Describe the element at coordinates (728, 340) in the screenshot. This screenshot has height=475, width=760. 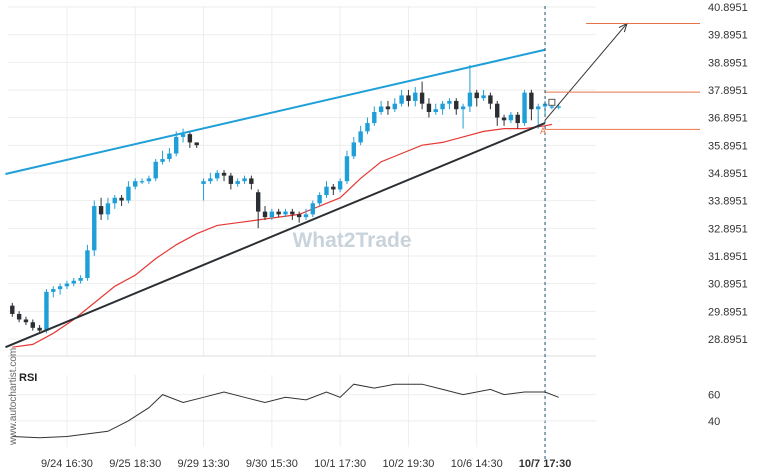
I see `y-tick-label: 28.8951` at that location.